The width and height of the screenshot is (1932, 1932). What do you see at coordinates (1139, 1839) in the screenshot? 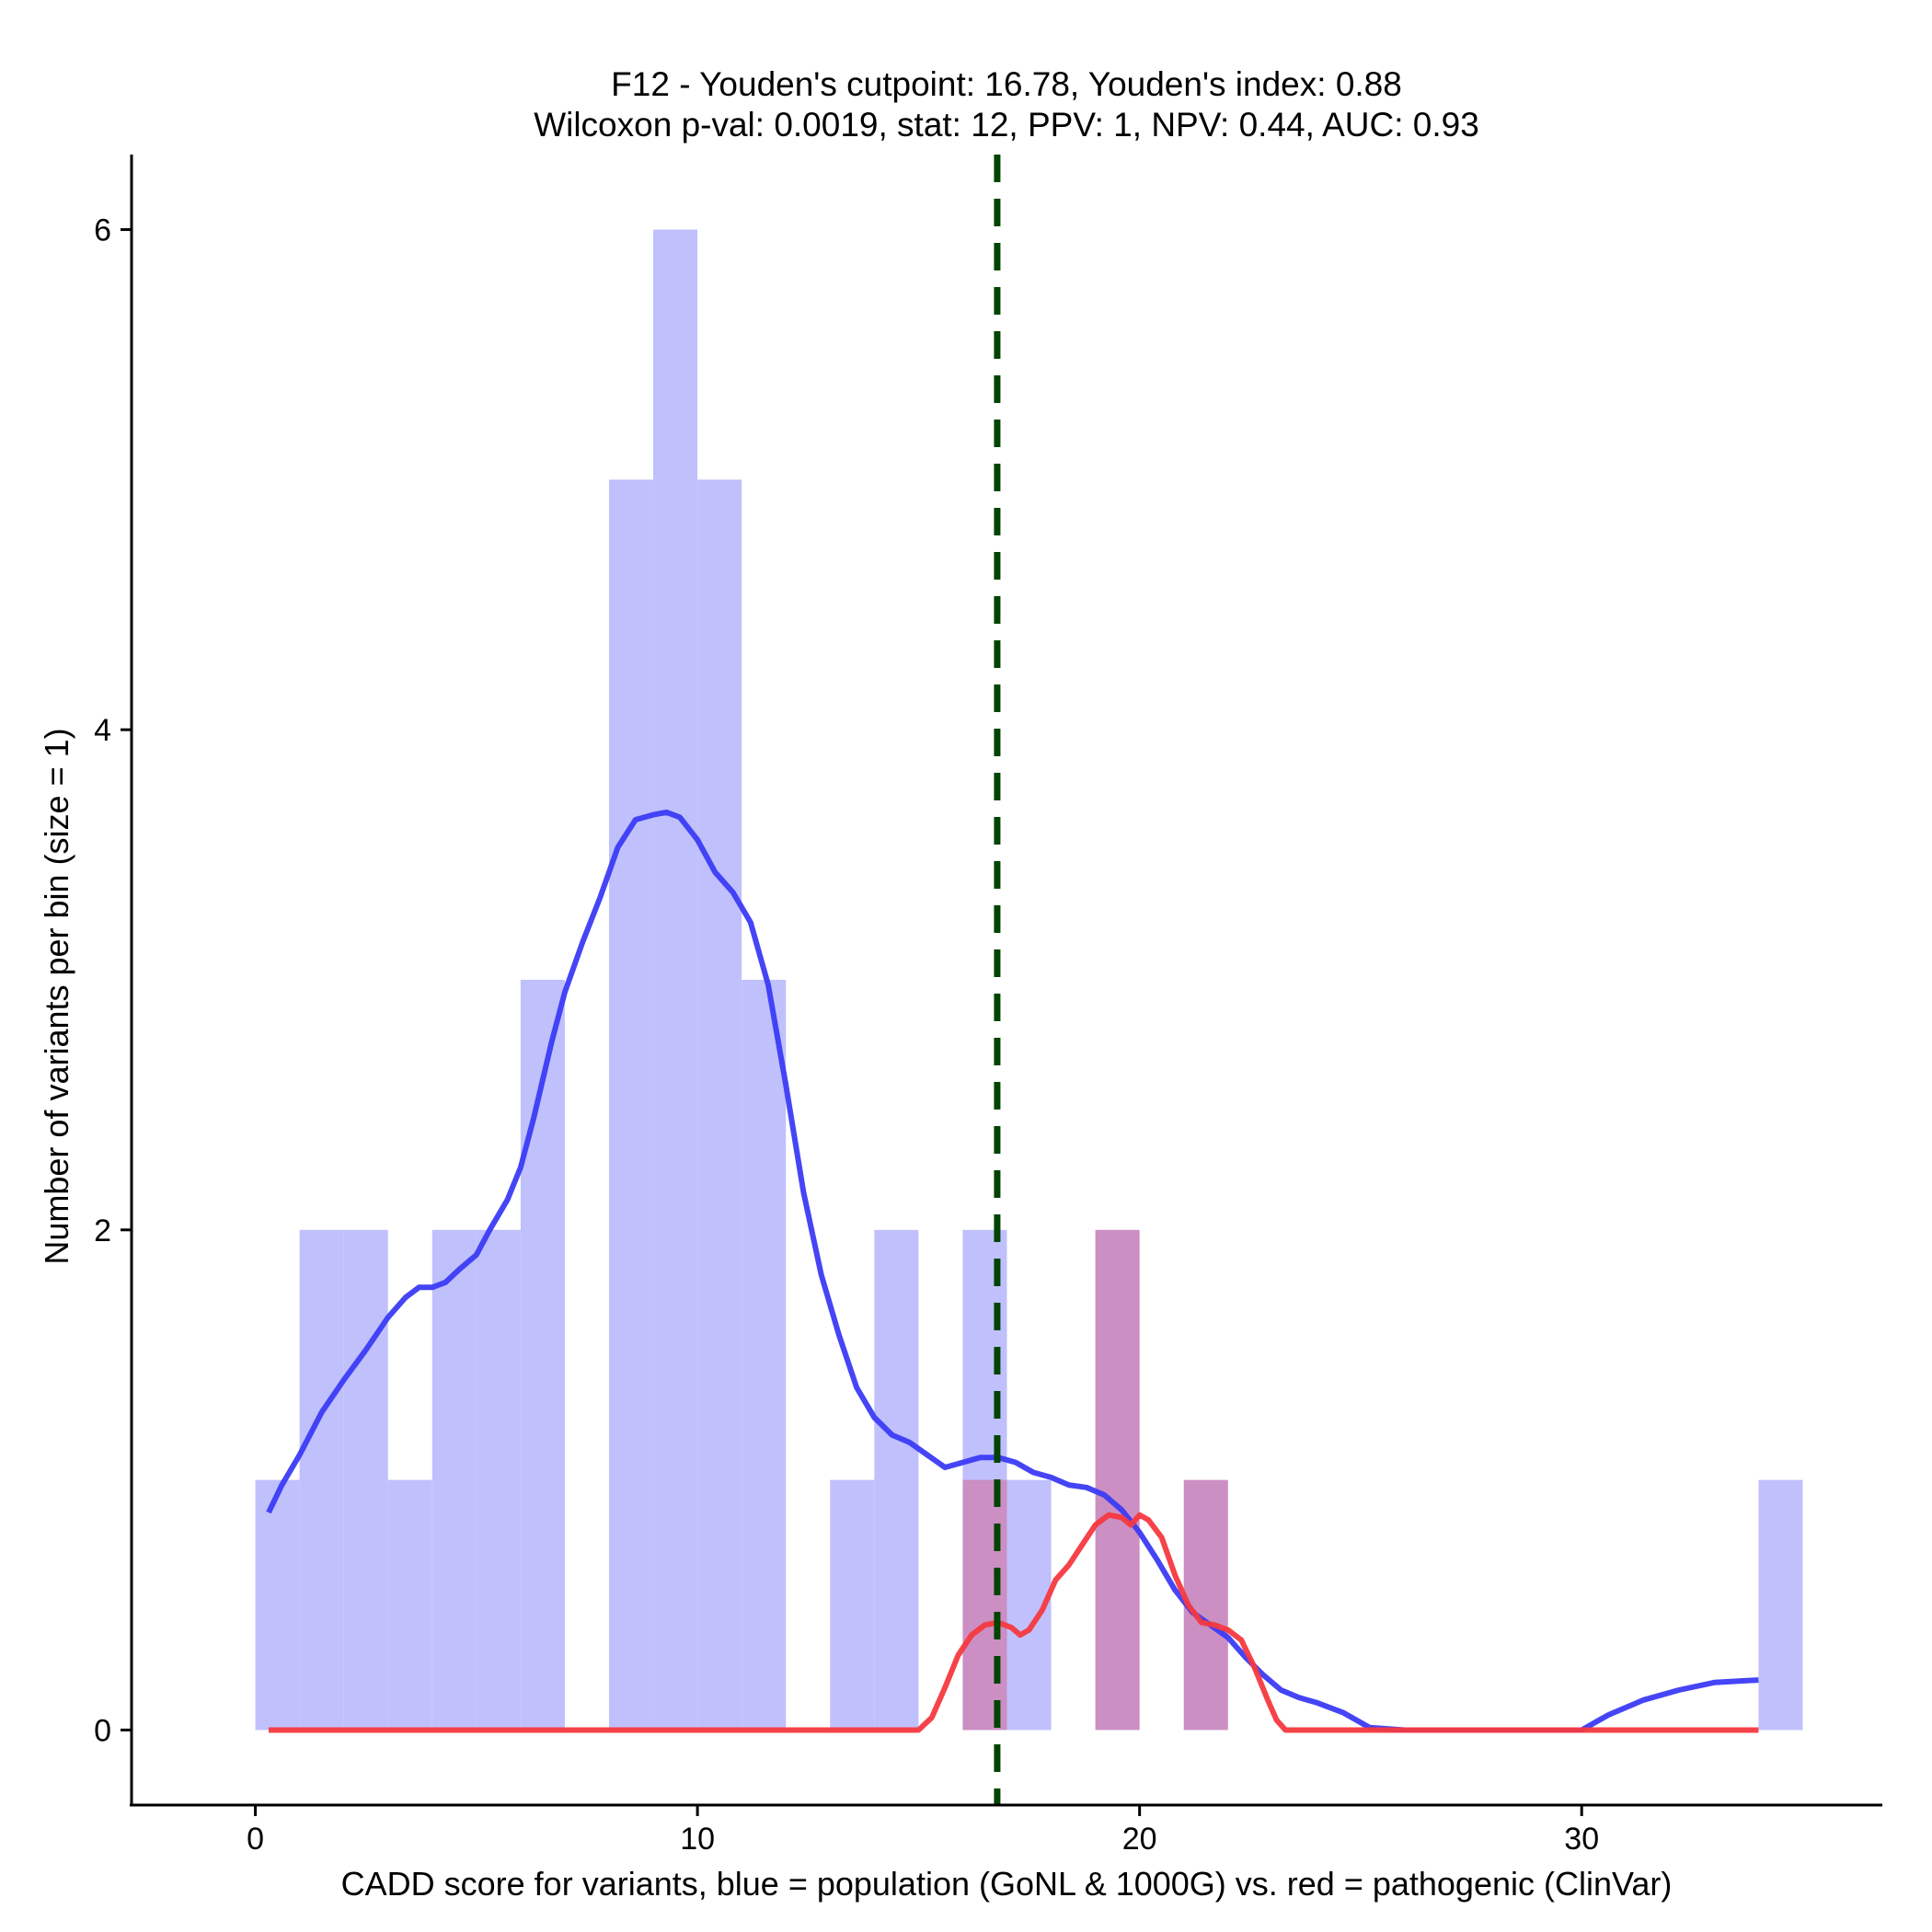
I see `x-tick-label: 20` at bounding box center [1139, 1839].